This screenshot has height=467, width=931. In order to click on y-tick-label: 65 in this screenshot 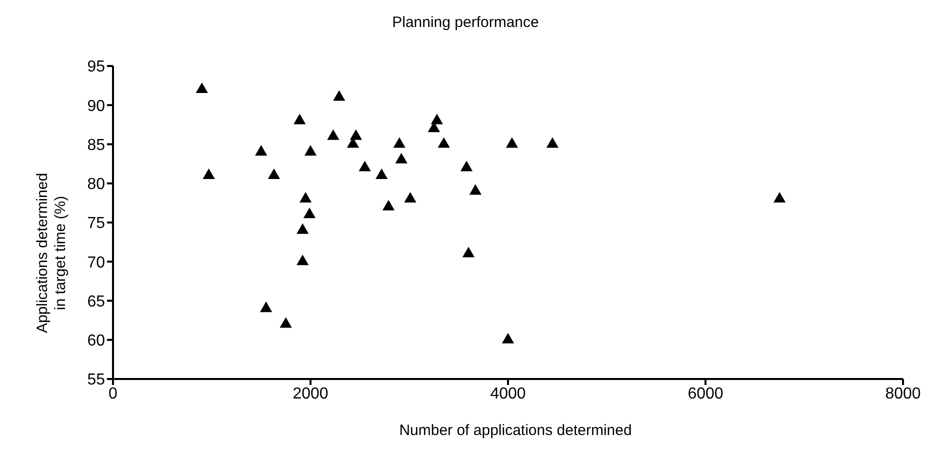, I will do `click(96, 301)`.